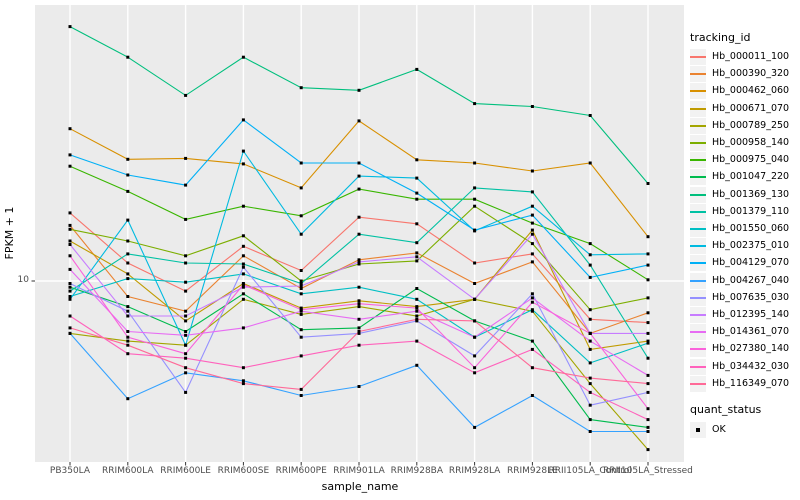 The height and width of the screenshot is (500, 800). Describe the element at coordinates (751, 160) in the screenshot. I see `legend-label: Hb_000975_040` at that location.